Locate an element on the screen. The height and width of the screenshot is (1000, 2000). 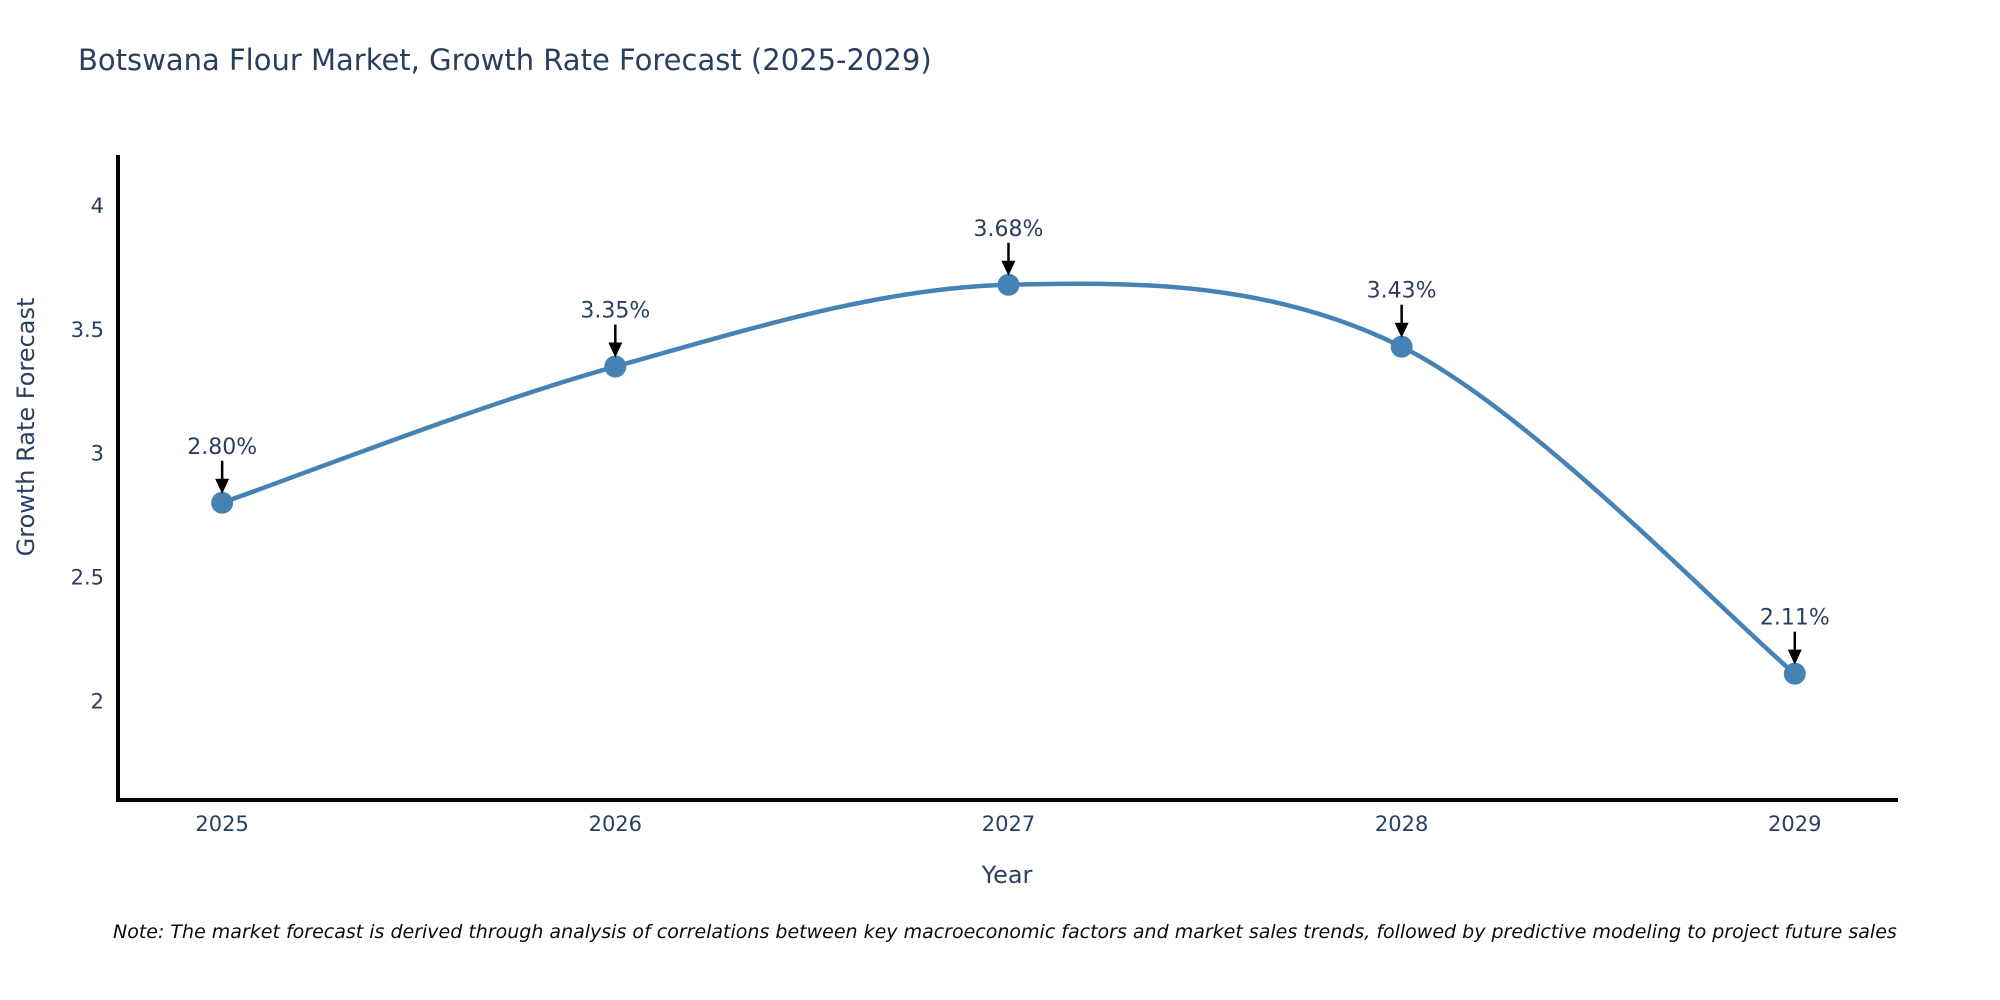
y-tick-label: 3 is located at coordinates (97, 454).